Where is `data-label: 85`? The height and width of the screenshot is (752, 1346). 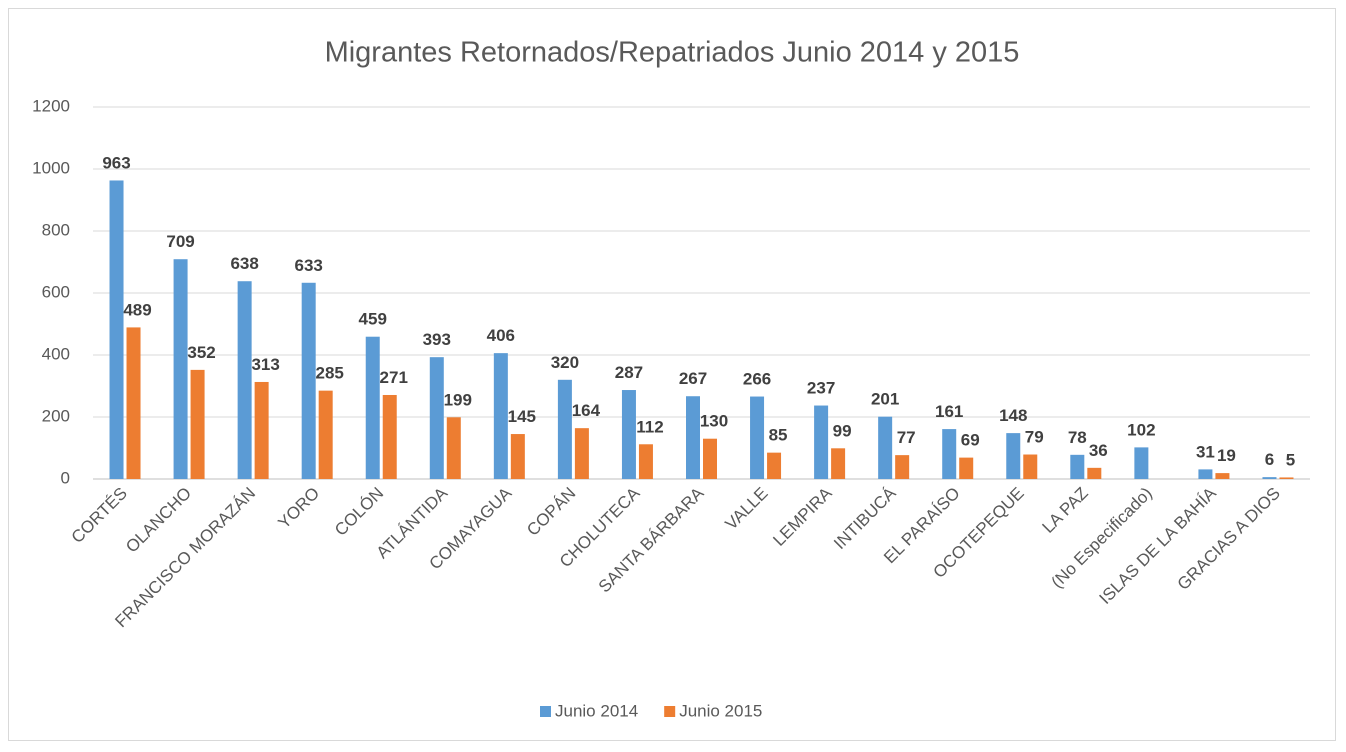
data-label: 85 is located at coordinates (778, 435).